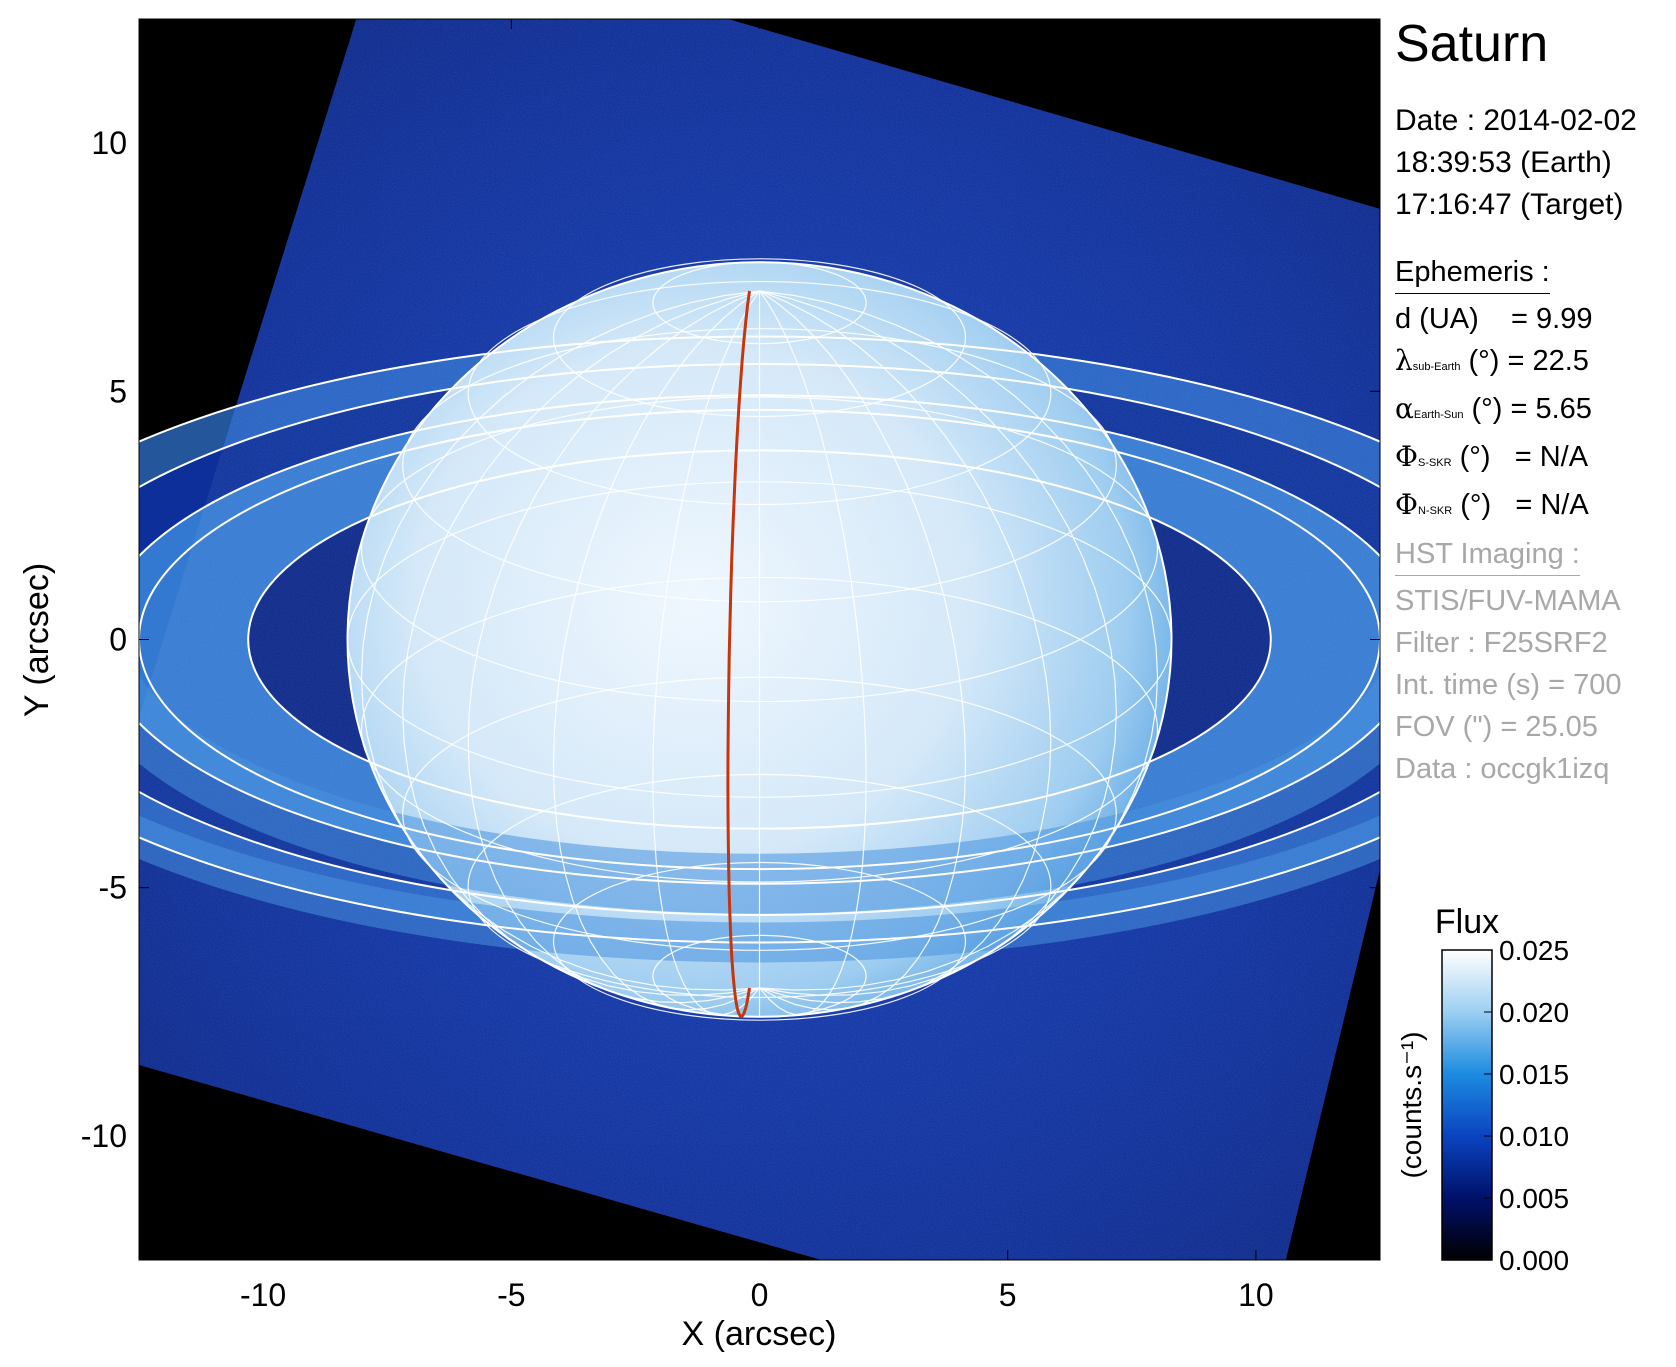 Image resolution: width=1676 pixels, height=1367 pixels. I want to click on hst-instrument: STIS/FUV-MAMA, so click(1508, 601).